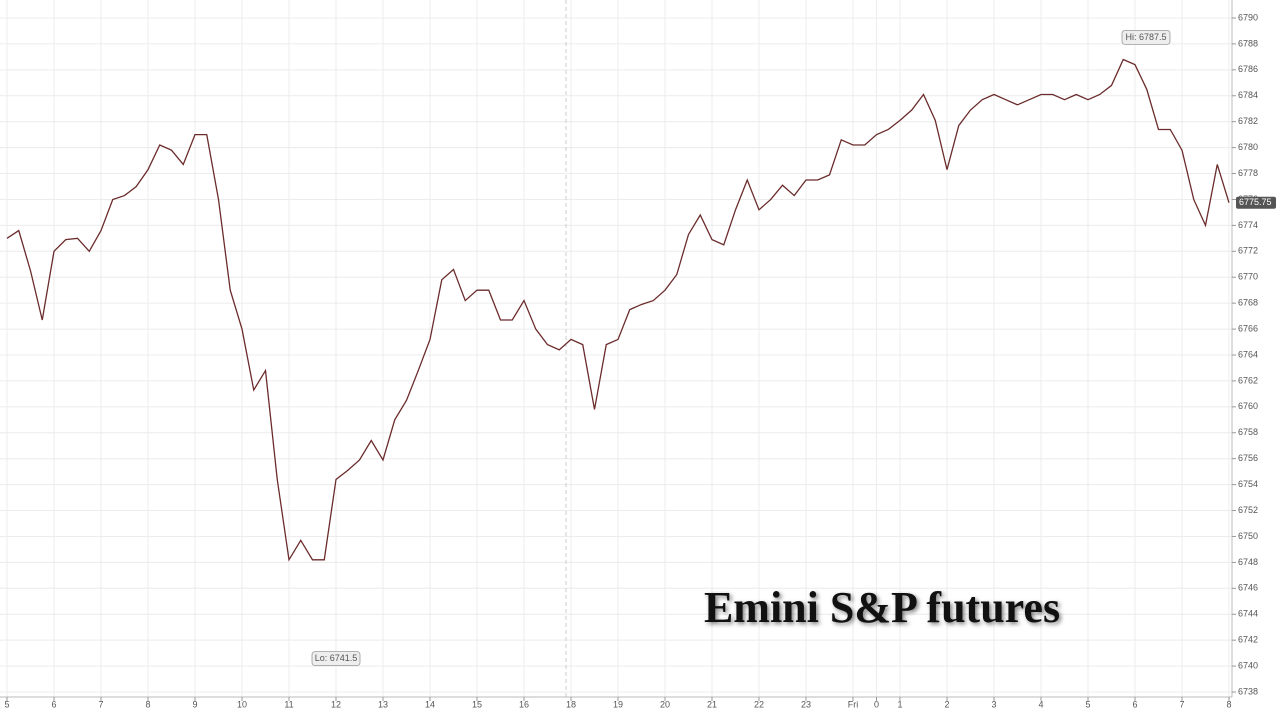  Describe the element at coordinates (618, 704) in the screenshot. I see `x-tick-label: 19` at that location.